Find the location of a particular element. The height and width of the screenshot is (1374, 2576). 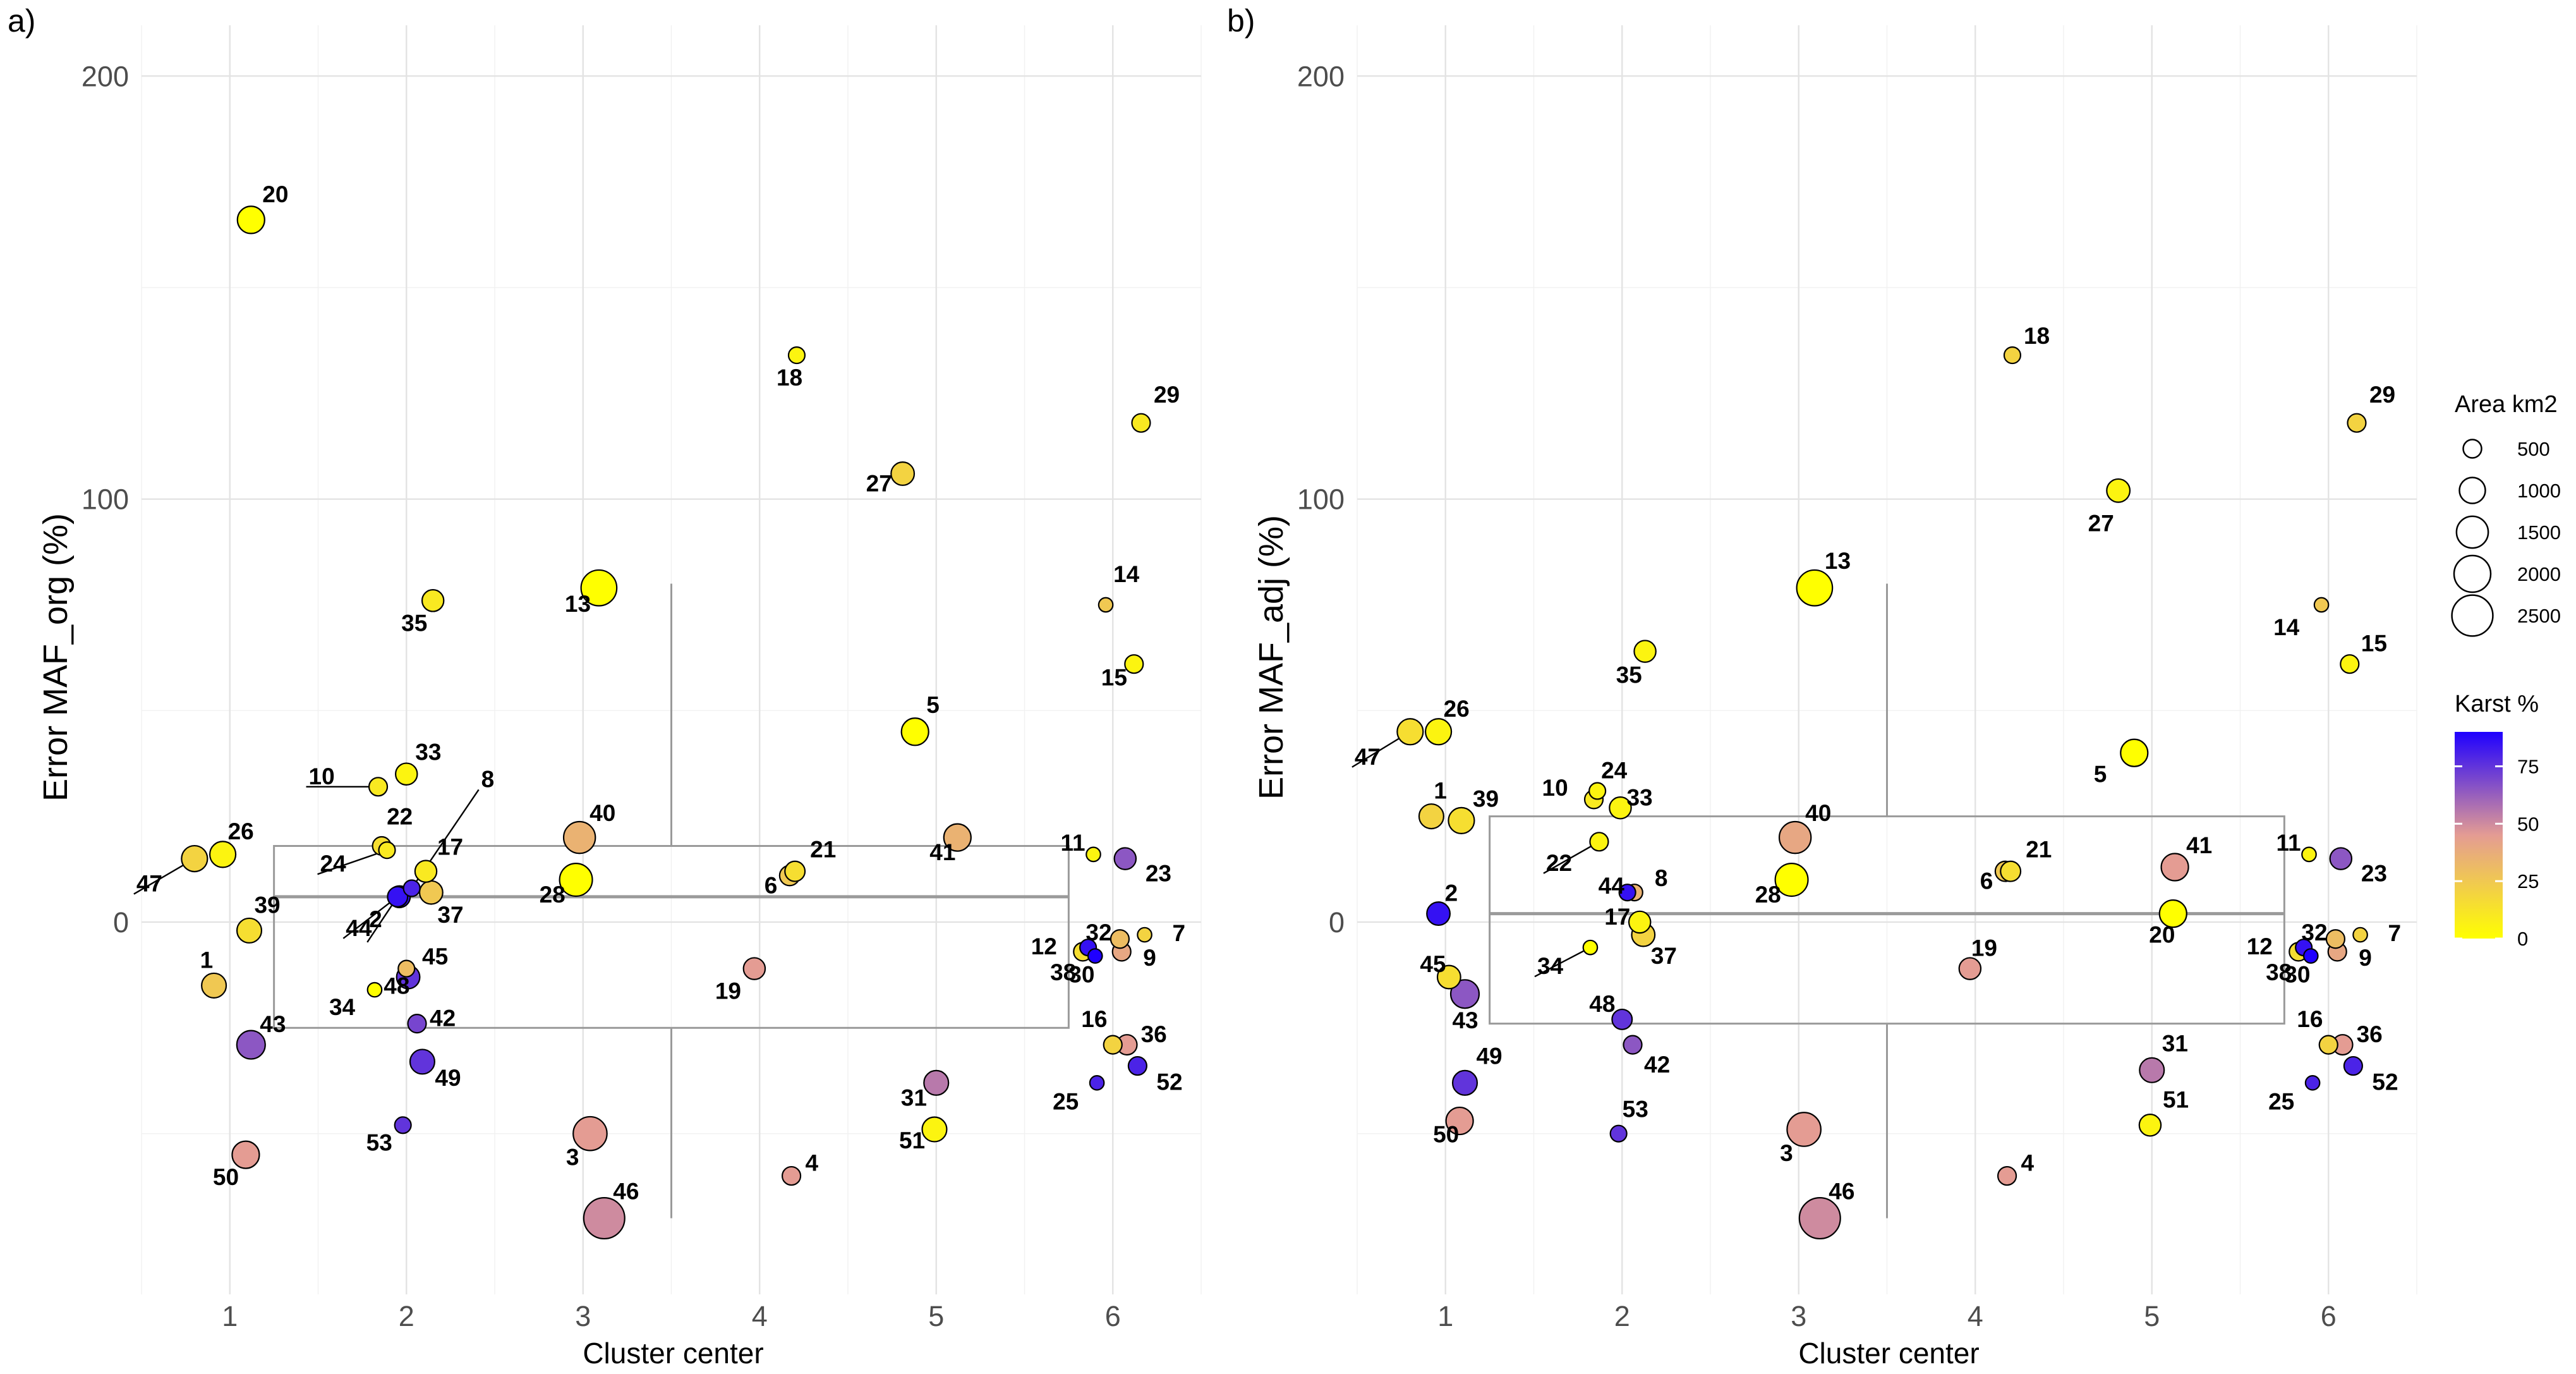

point-label-35: 35 is located at coordinates (414, 623).